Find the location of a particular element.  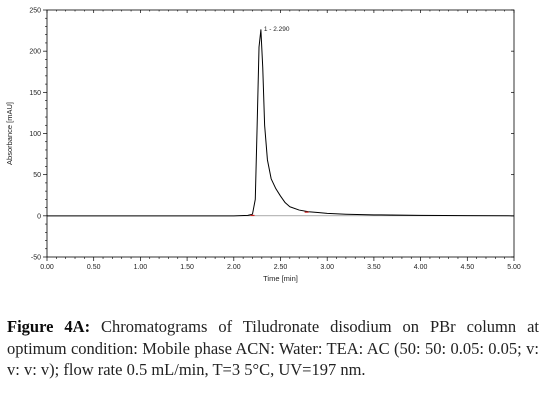

x-tick-label: 5.00 is located at coordinates (514, 267).